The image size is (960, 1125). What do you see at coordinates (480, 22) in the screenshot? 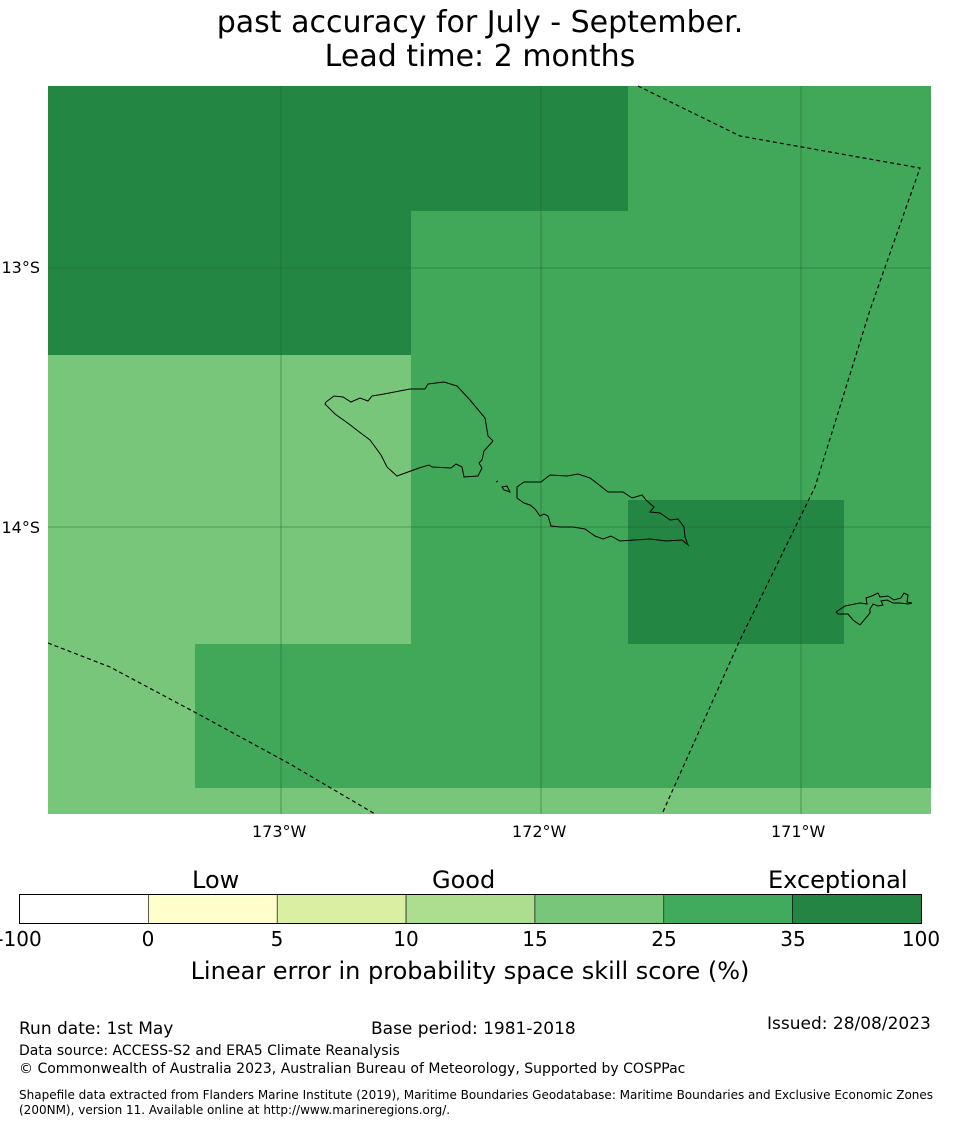
I see `map-title-line-1: past accuracy for July - September.` at bounding box center [480, 22].